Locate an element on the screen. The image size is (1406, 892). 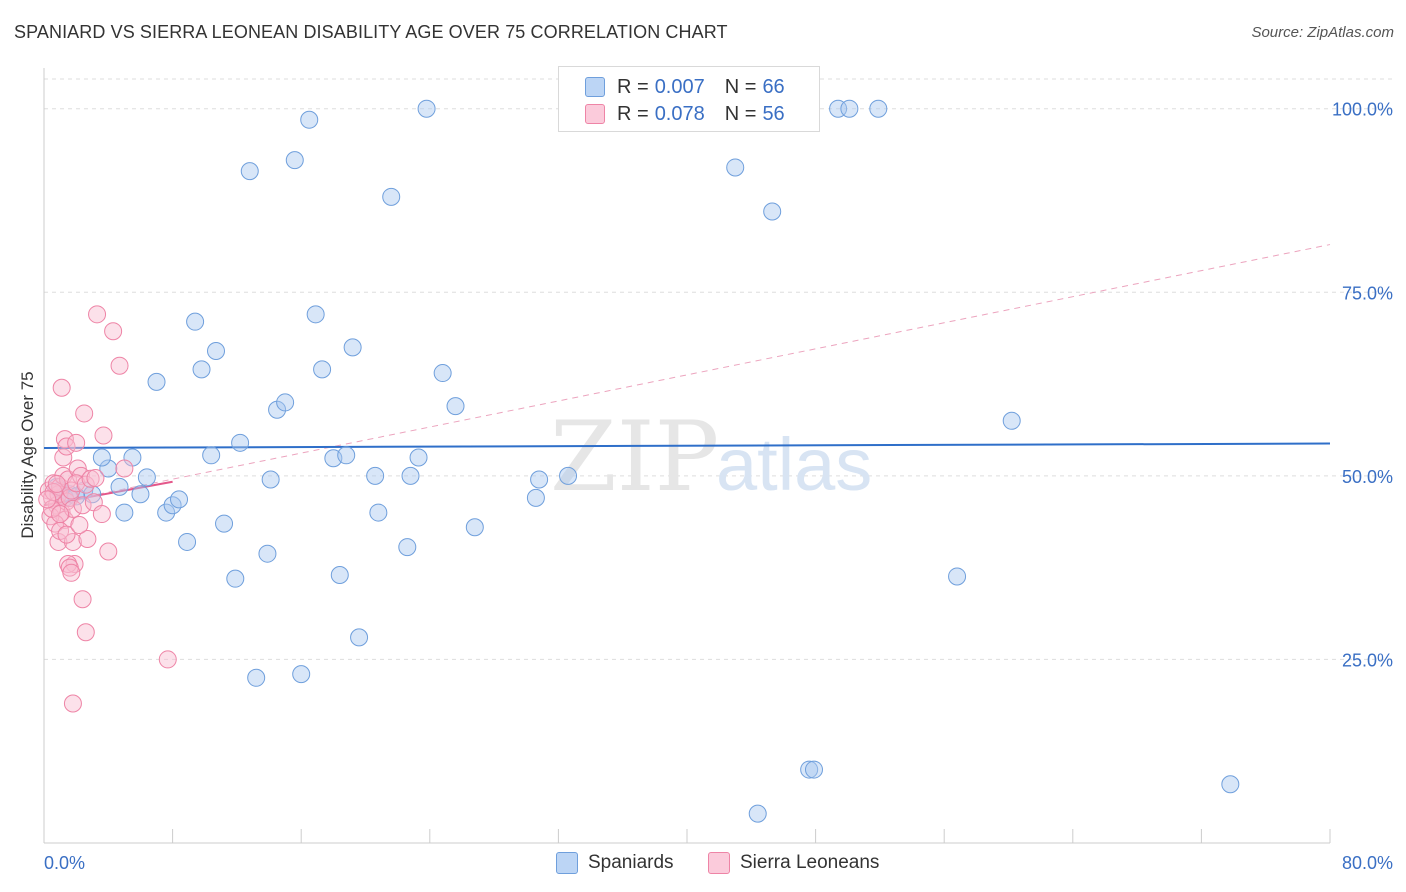
legend-n-value: 56 is located at coordinates (773, 113).